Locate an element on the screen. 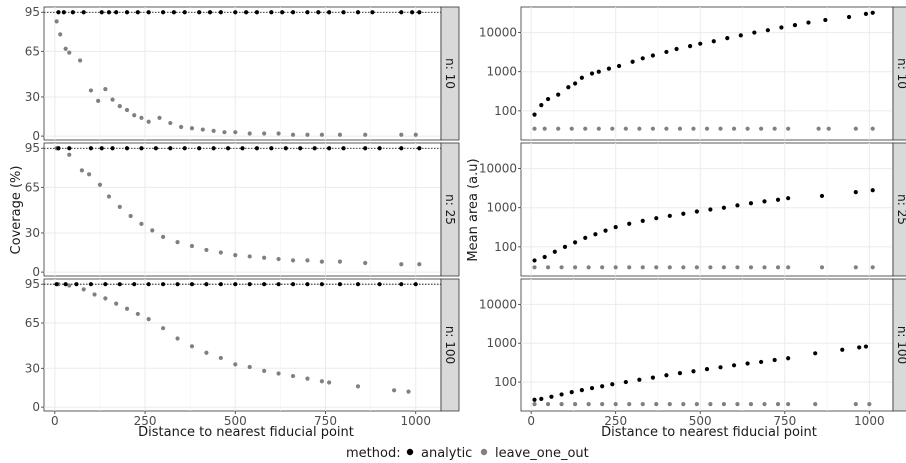 This screenshot has height=463, width=906. x-tick-label: 1000 is located at coordinates (415, 421).